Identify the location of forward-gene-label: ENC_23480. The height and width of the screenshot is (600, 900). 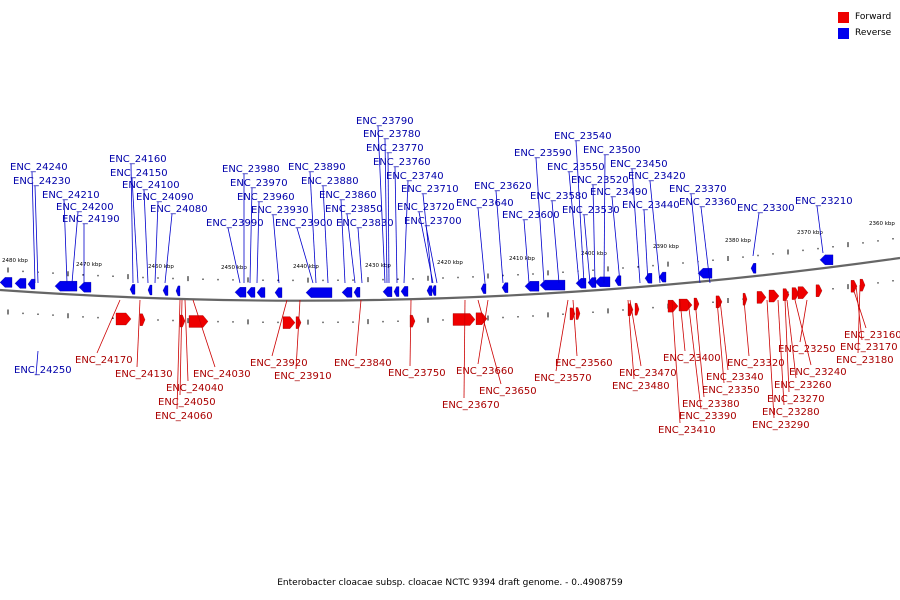
(641, 386).